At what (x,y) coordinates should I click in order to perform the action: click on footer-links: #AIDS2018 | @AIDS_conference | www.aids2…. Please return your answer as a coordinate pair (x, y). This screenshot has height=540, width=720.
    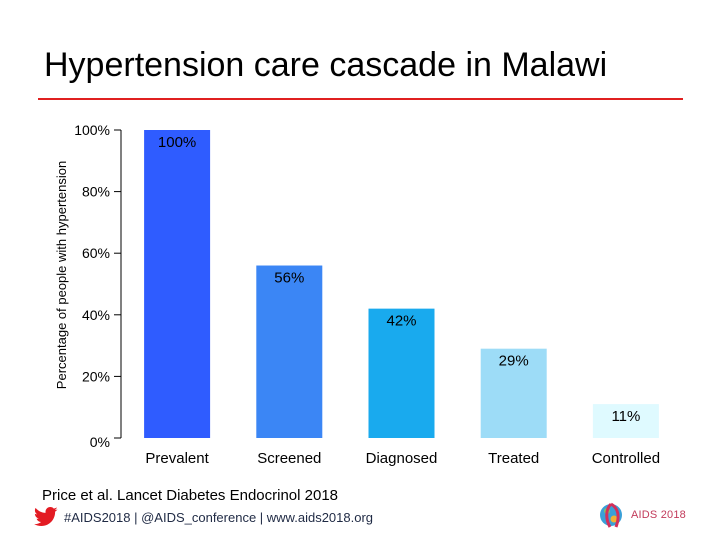
    Looking at the image, I should click on (219, 517).